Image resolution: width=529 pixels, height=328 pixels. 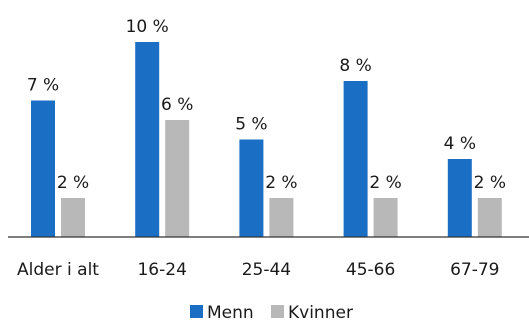 I want to click on legend-swatch-menn, so click(x=196, y=311).